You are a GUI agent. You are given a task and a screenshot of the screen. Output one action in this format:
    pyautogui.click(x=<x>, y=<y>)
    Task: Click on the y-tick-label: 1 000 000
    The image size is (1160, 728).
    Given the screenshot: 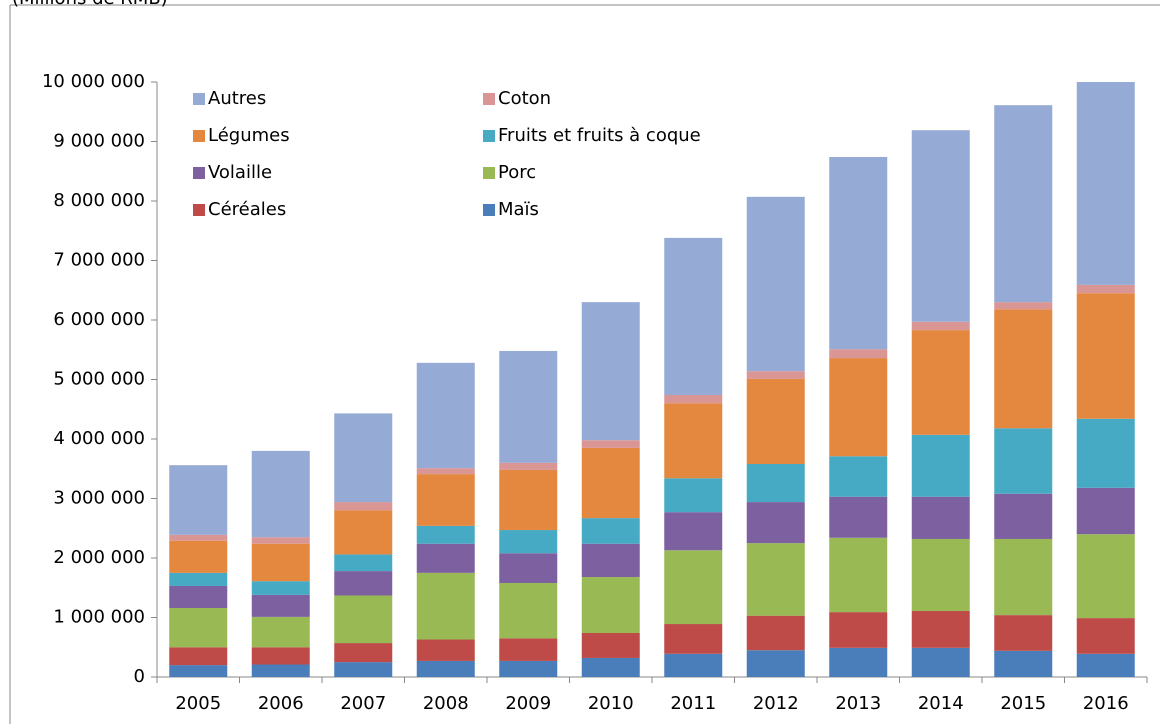 What is the action you would take?
    pyautogui.click(x=99, y=617)
    